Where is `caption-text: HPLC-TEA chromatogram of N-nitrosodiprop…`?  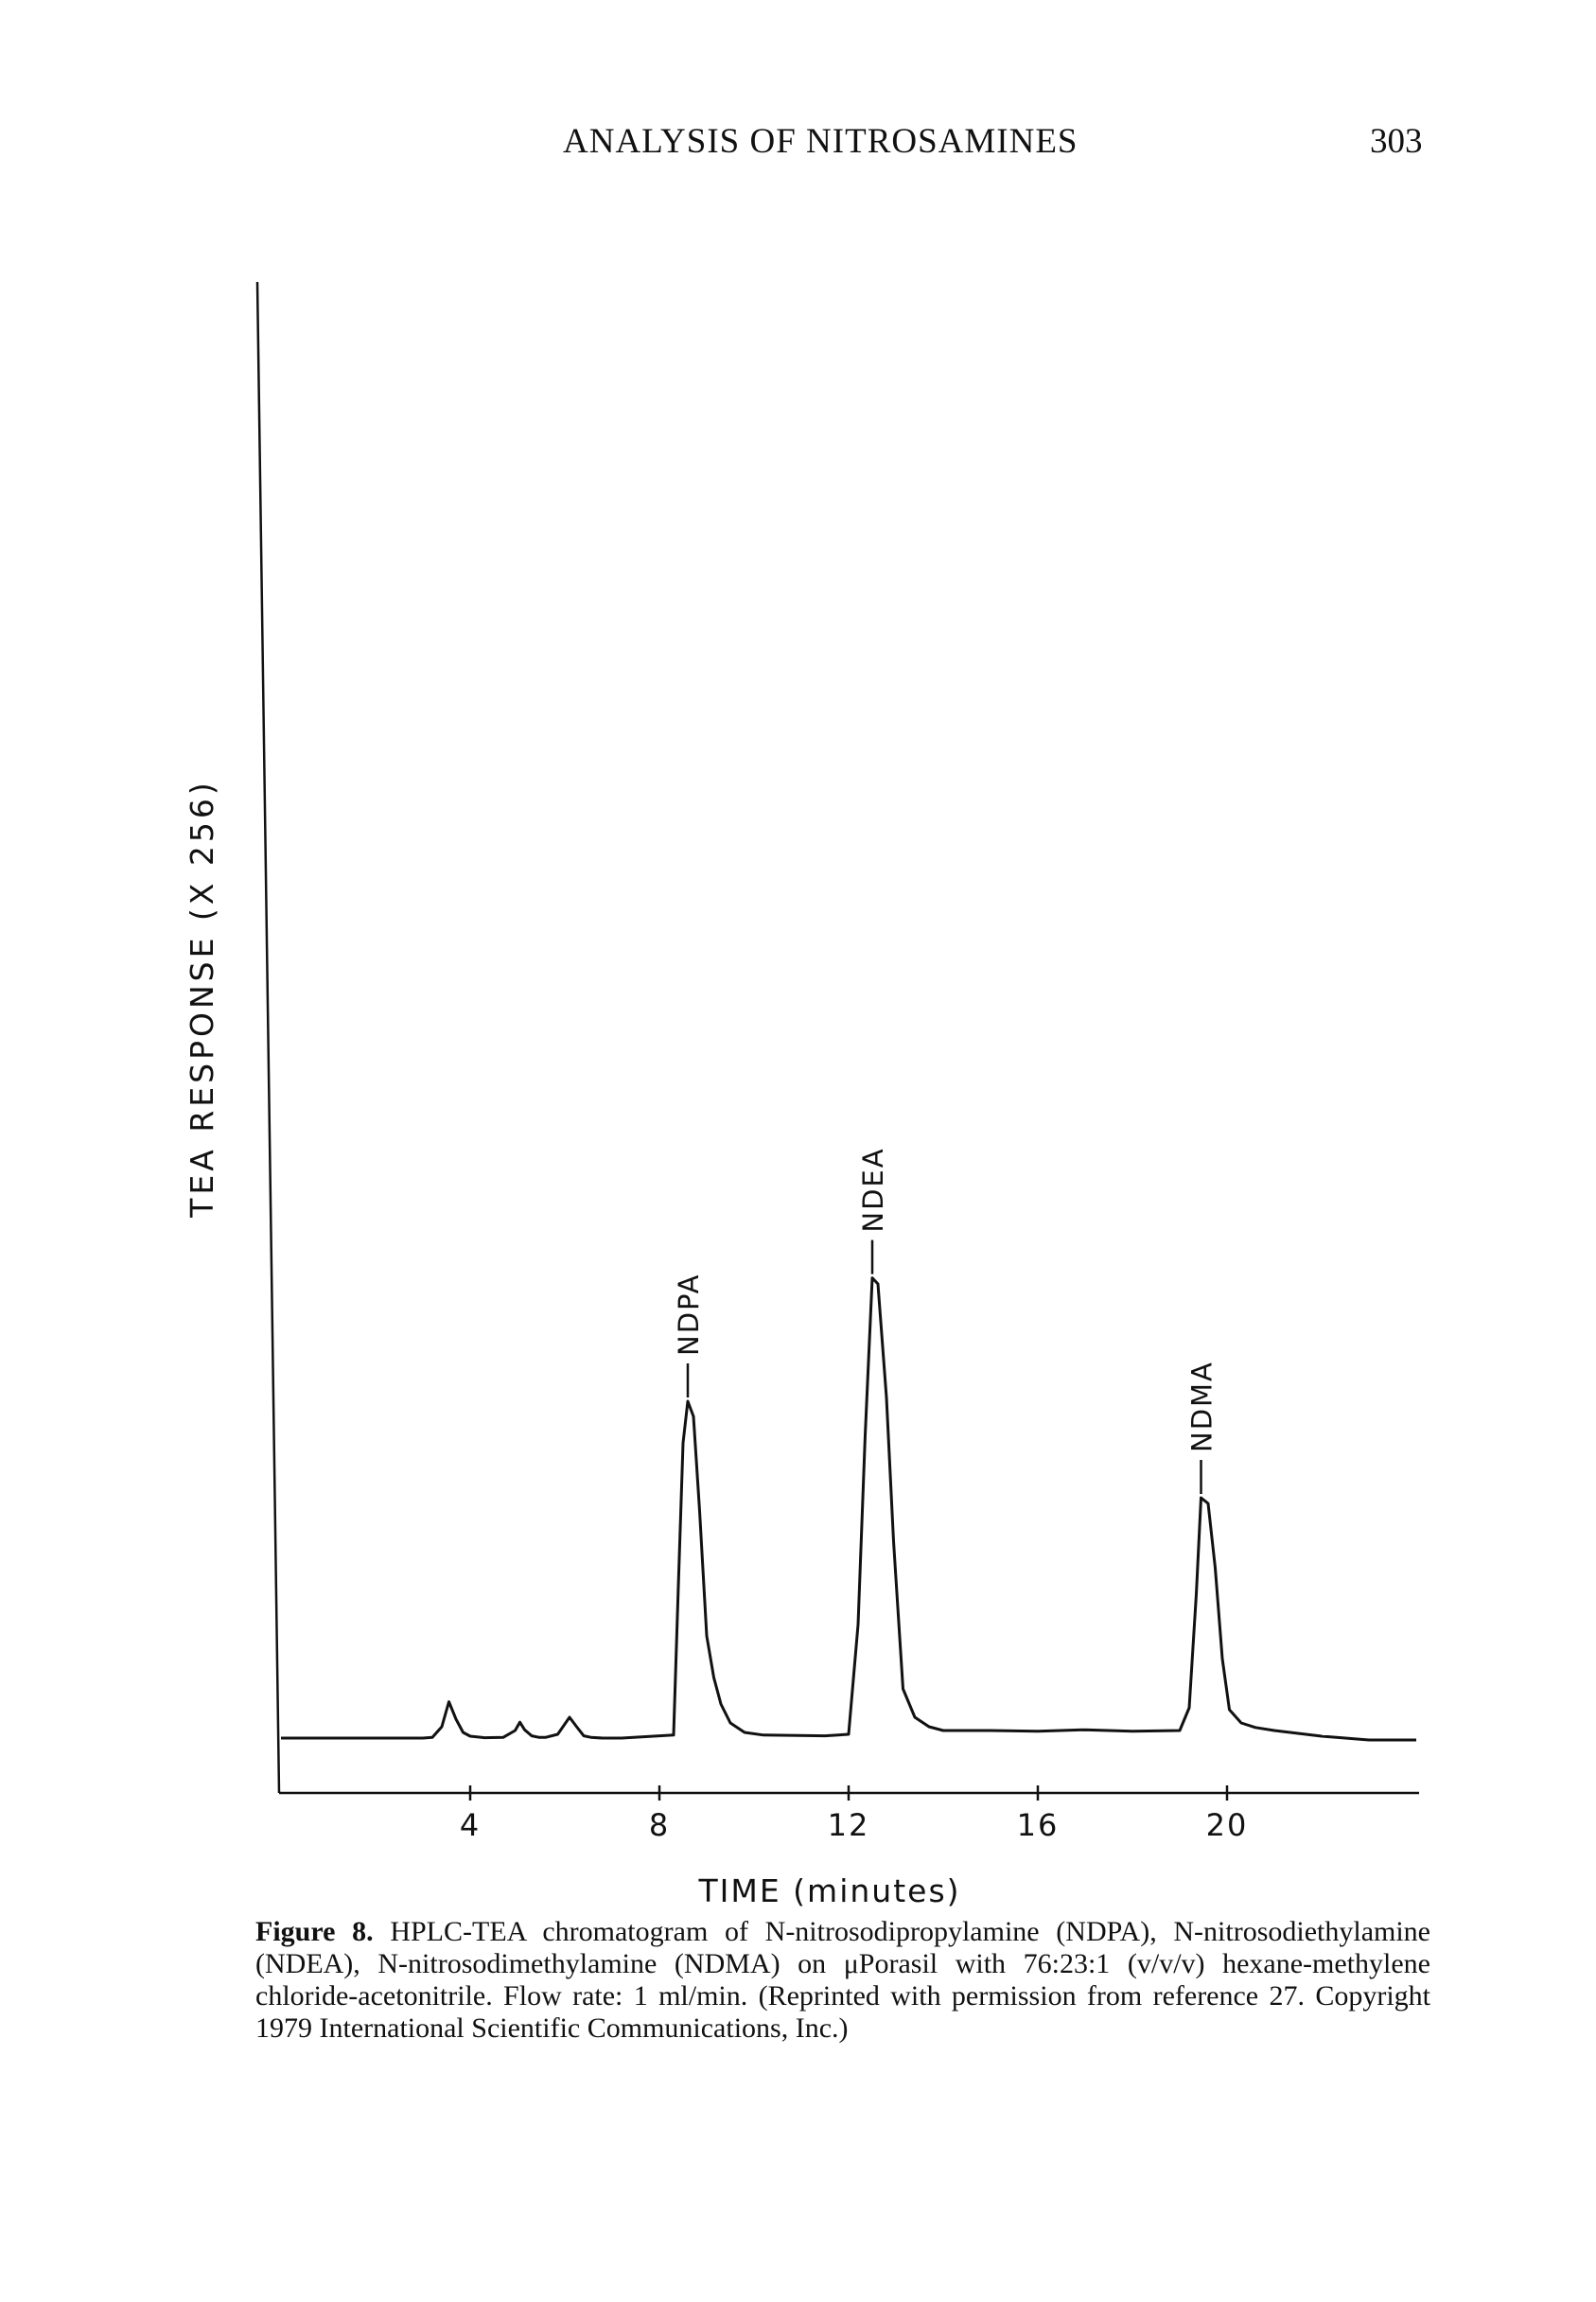 caption-text: HPLC-TEA chromatogram of N-nitrosodiprop… is located at coordinates (843, 1980).